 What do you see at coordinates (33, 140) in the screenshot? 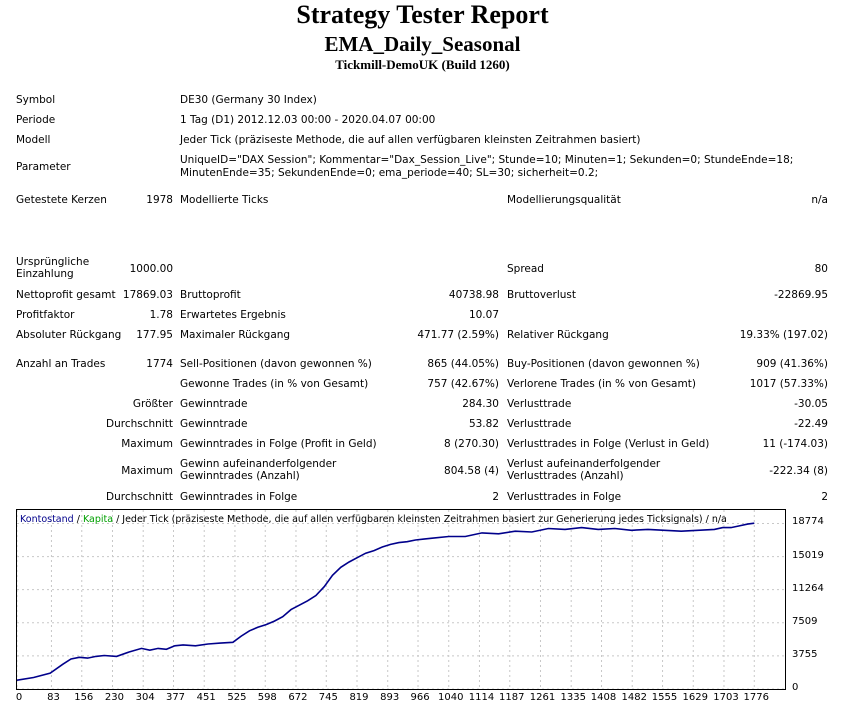
I see `model-label: Modell` at bounding box center [33, 140].